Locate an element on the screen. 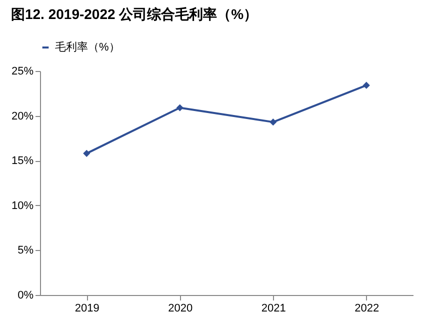 The height and width of the screenshot is (323, 443). x-tick-label: 2022 is located at coordinates (367, 308).